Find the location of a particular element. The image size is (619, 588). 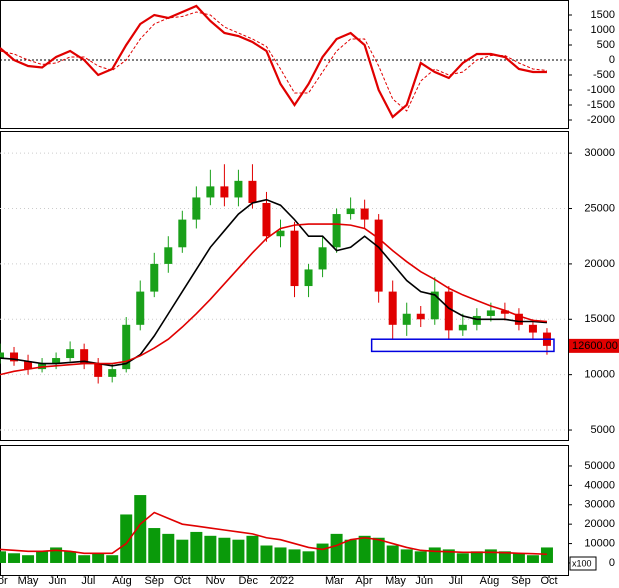

unit-label: x100 is located at coordinates (582, 563).